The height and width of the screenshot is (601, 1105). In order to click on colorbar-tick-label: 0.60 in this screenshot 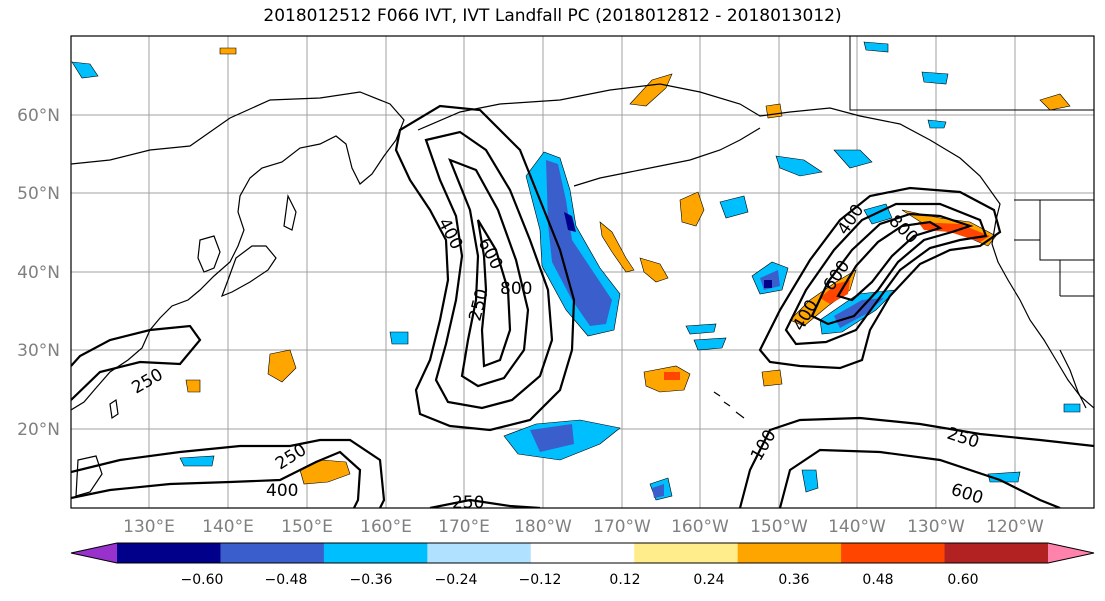, I will do `click(962, 580)`.